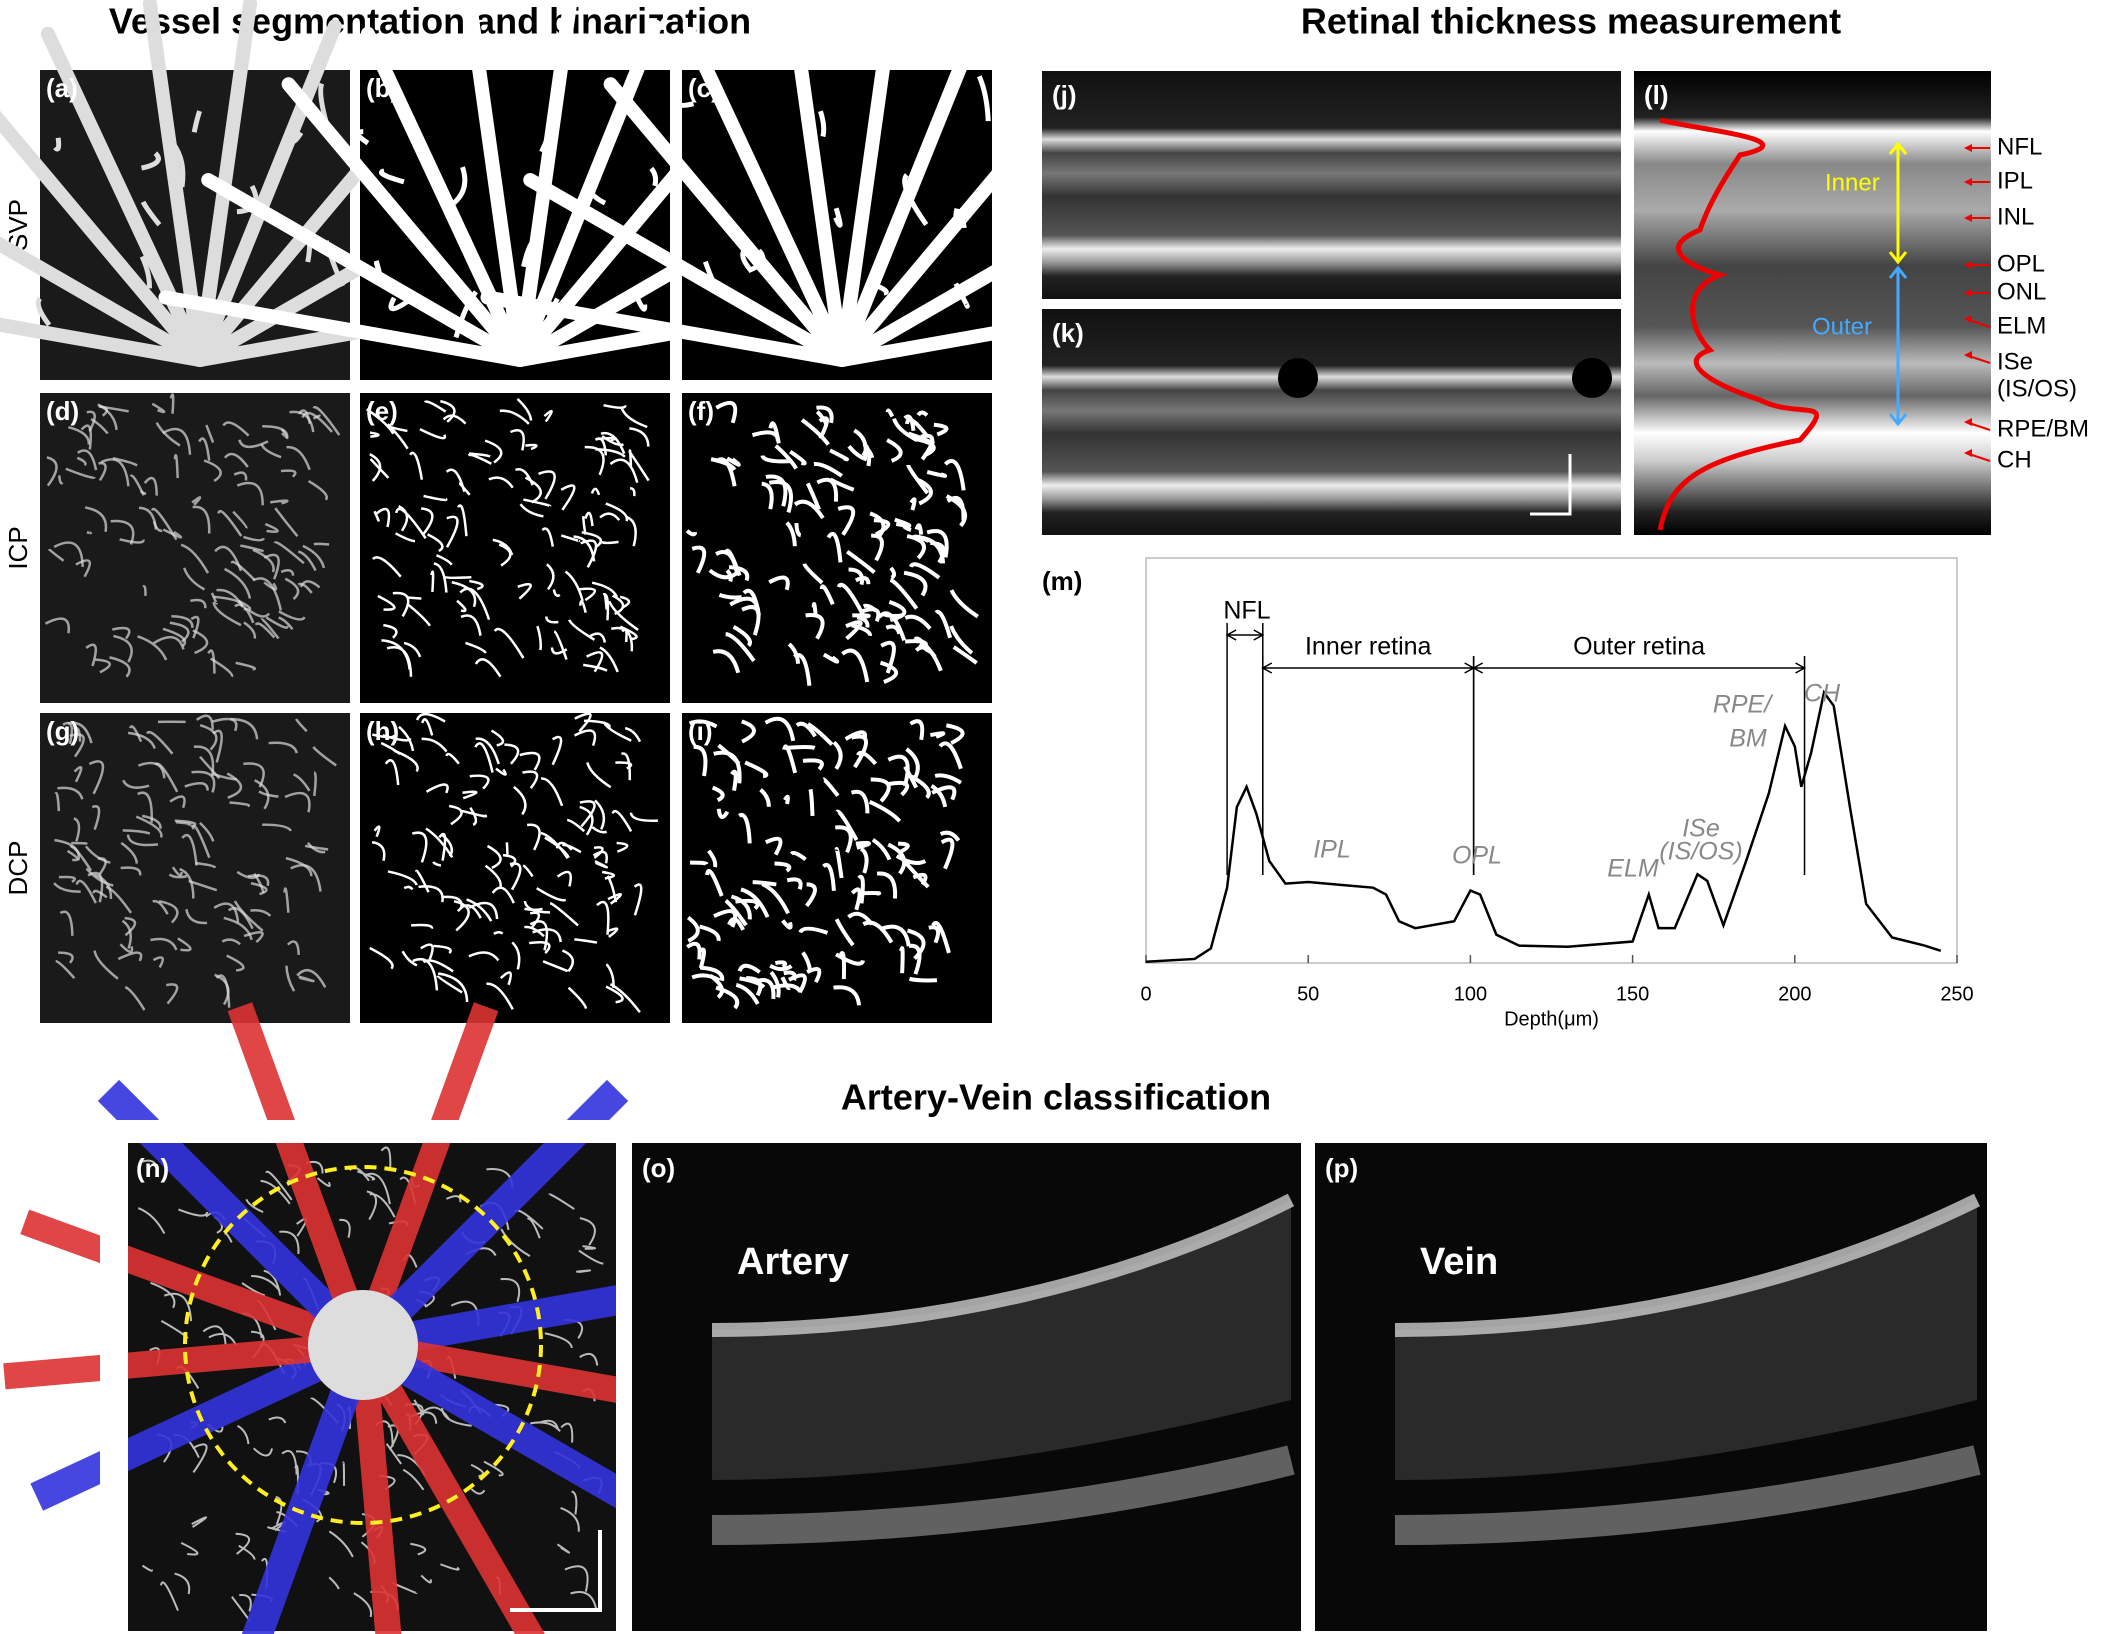  I want to click on panel-label: (e), so click(382, 411).